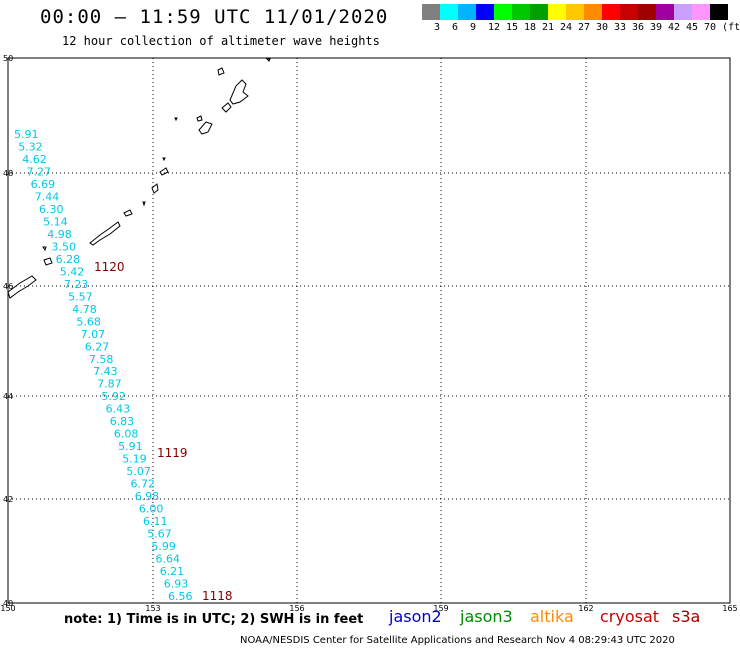 This screenshot has height=650, width=740. What do you see at coordinates (159, 534) in the screenshot?
I see `swh-value: 5.67` at bounding box center [159, 534].